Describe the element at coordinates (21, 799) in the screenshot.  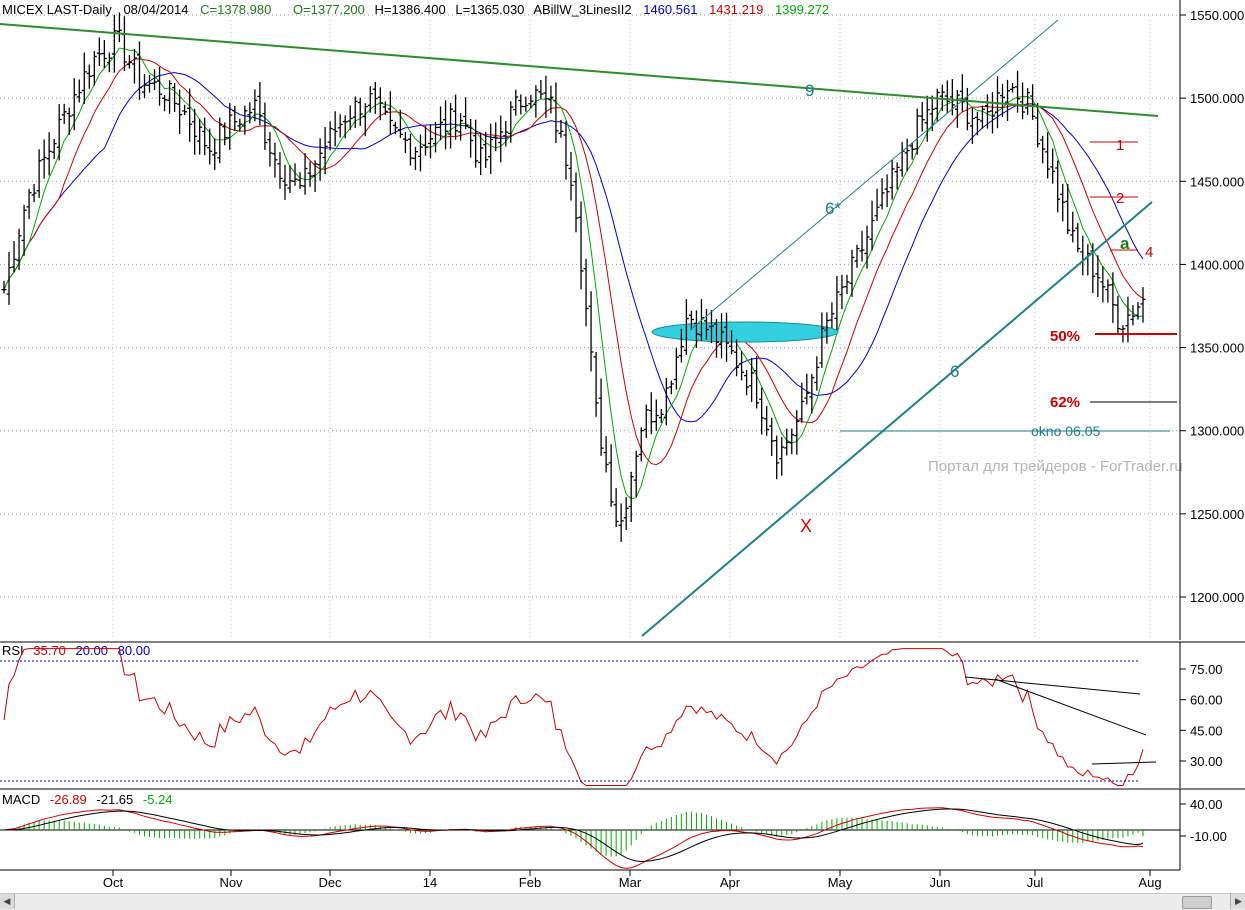
I see `macd-label: MACD` at that location.